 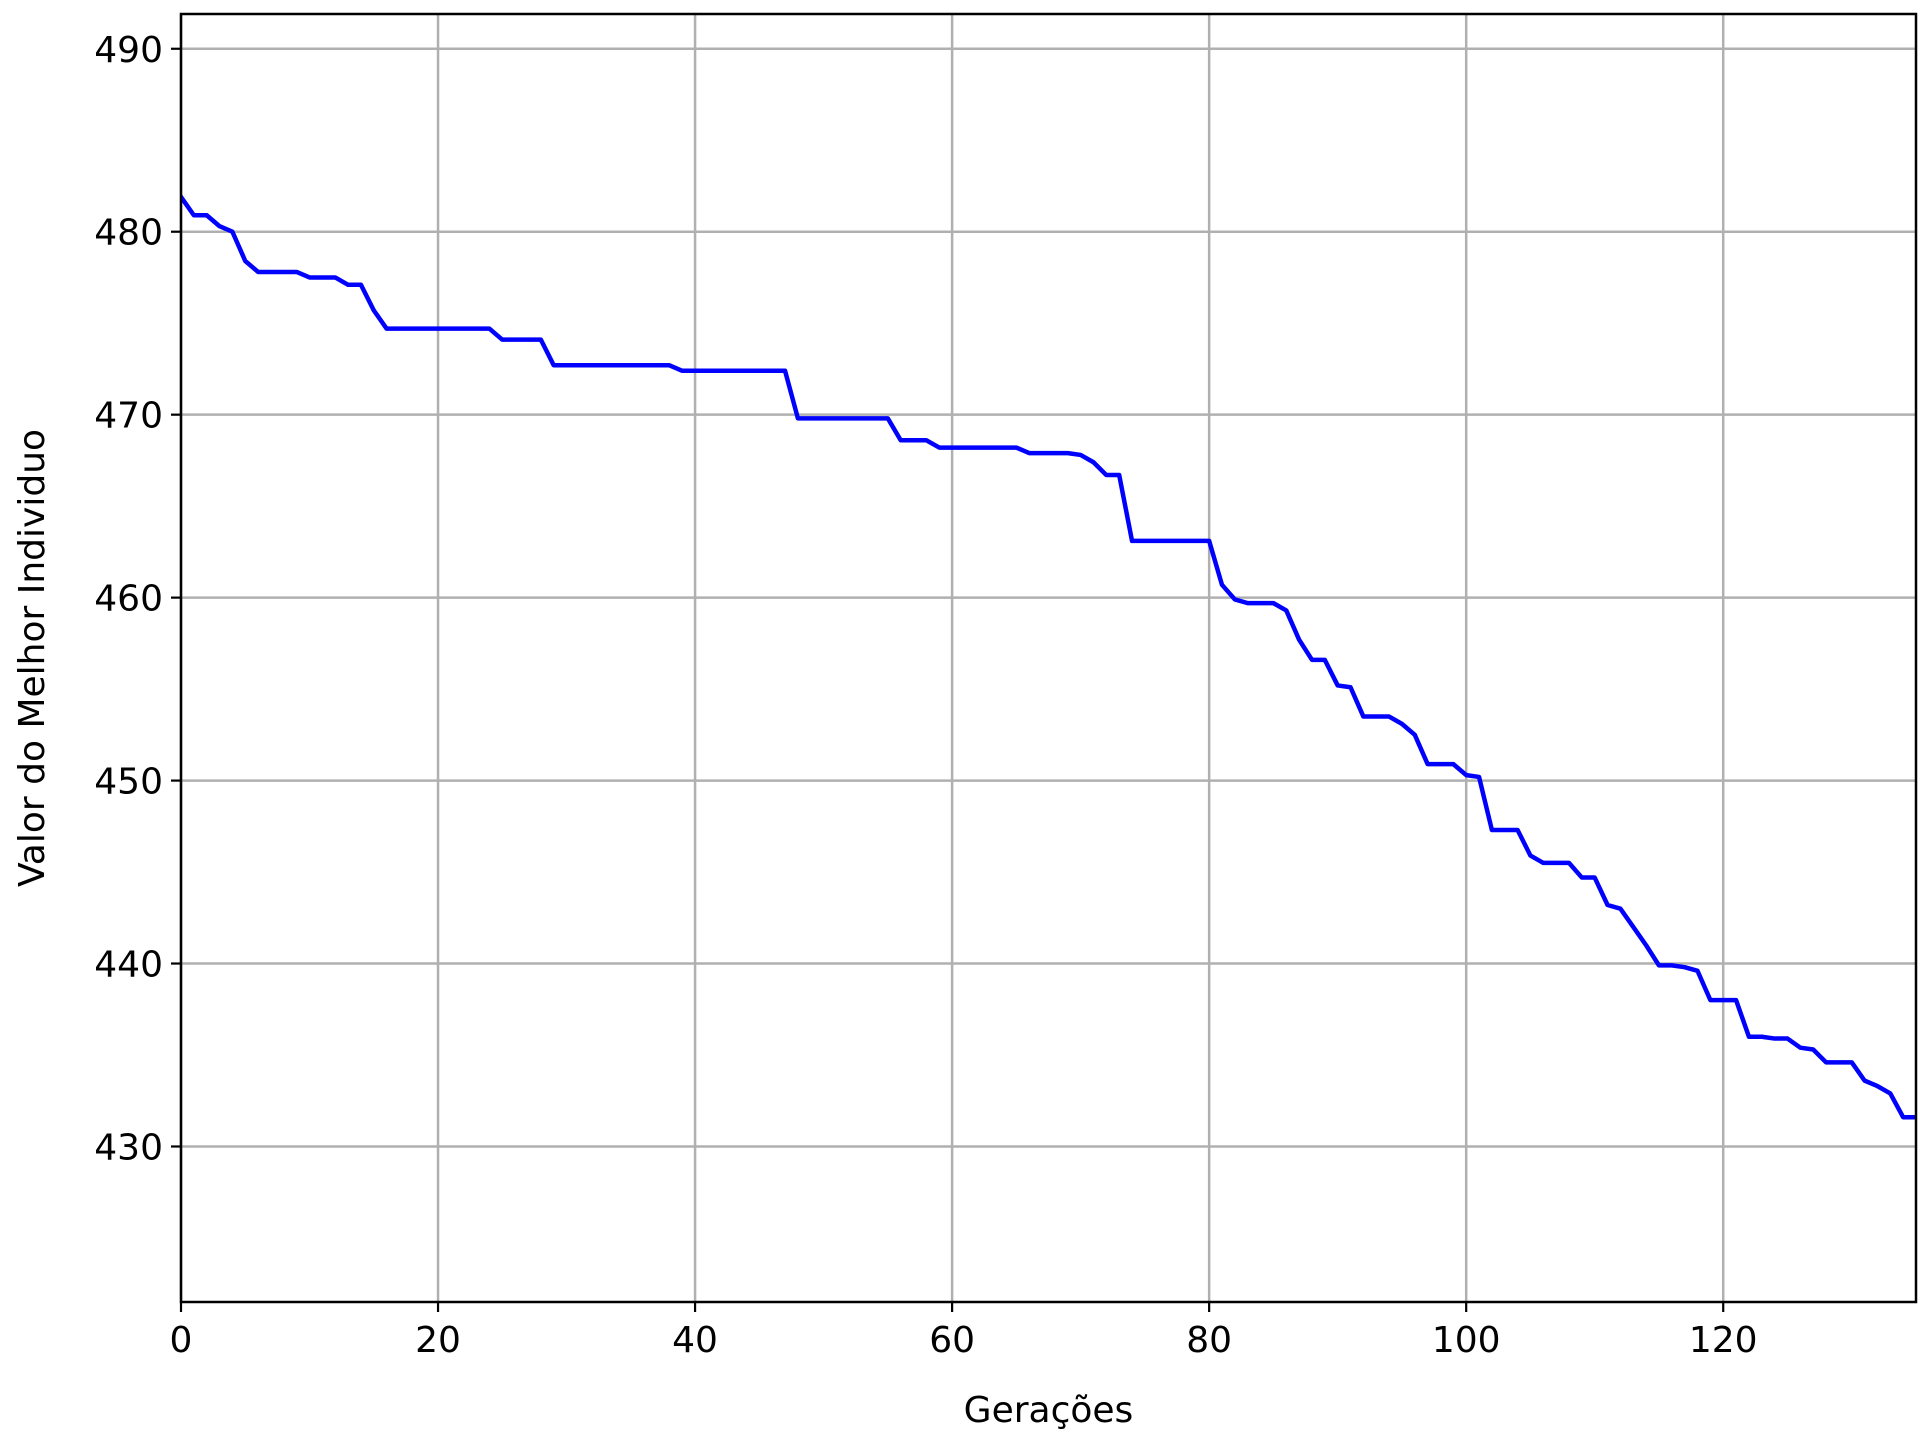 I want to click on y-tick-label: 490, so click(x=128, y=50).